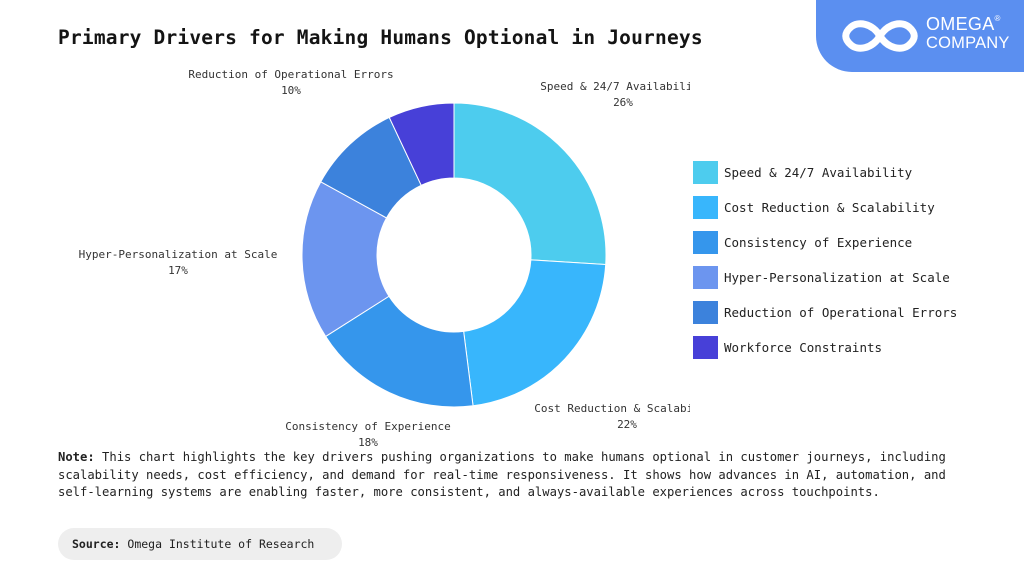 This screenshot has height=576, width=1024. Describe the element at coordinates (818, 242) in the screenshot. I see `legend-label: Consistency of Experience` at that location.